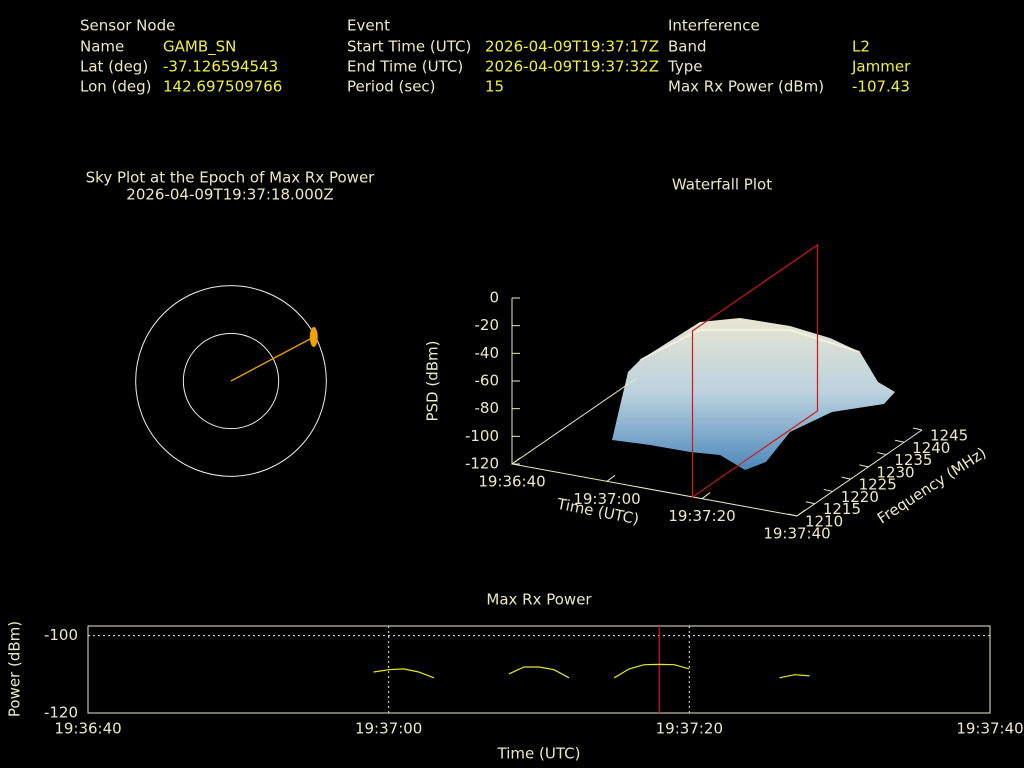 The image size is (1024, 768). I want to click on chart-subtitle: 2026-04-09T19:37:18.000Z, so click(229, 195).